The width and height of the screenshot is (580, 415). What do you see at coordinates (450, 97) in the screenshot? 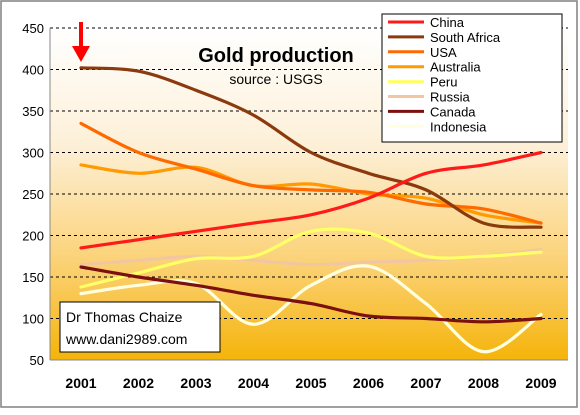
I see `legend-label-russia: Russia` at bounding box center [450, 97].